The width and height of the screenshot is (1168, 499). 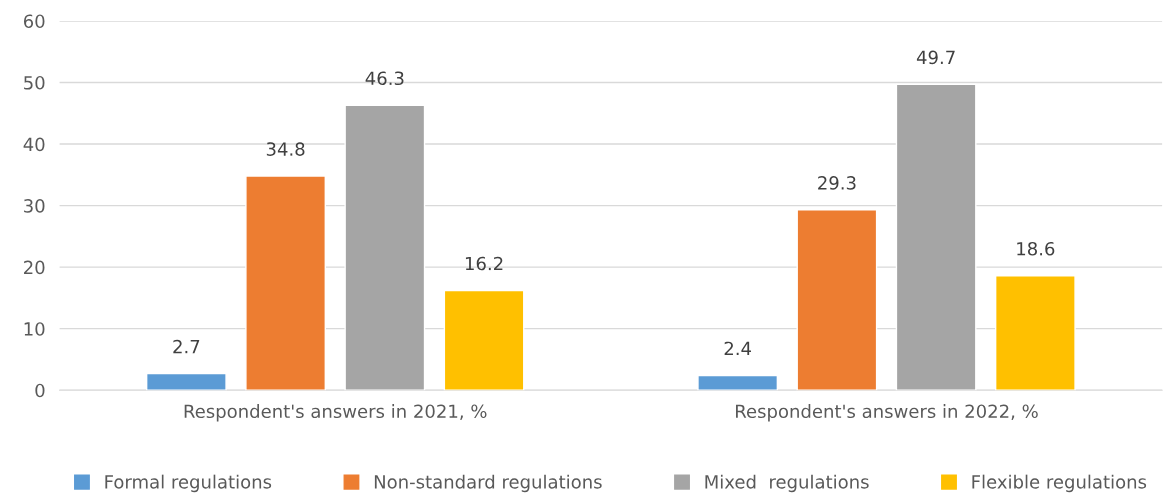 I want to click on data-label: 16.2, so click(x=484, y=263).